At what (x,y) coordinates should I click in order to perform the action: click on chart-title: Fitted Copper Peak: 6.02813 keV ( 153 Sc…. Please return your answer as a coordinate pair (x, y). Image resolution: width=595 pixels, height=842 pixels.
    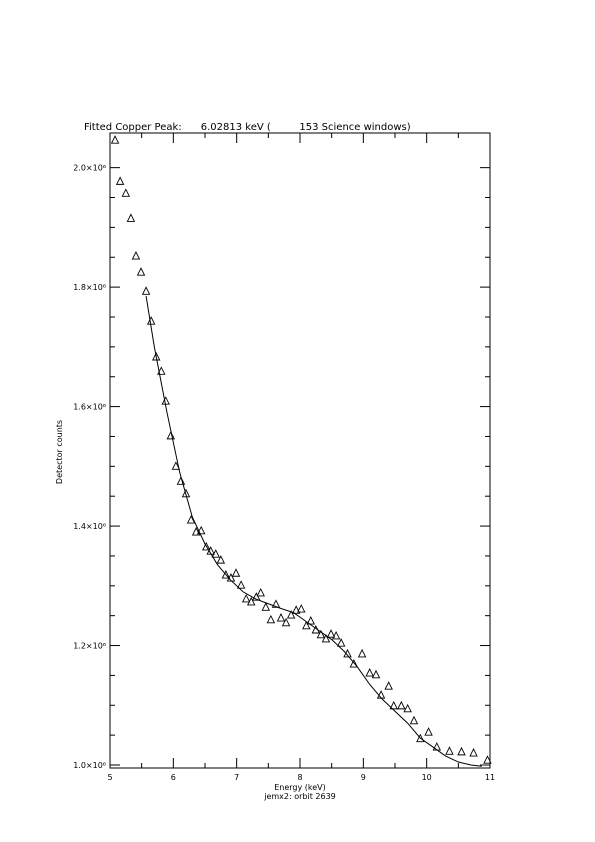
    Looking at the image, I should click on (247, 127).